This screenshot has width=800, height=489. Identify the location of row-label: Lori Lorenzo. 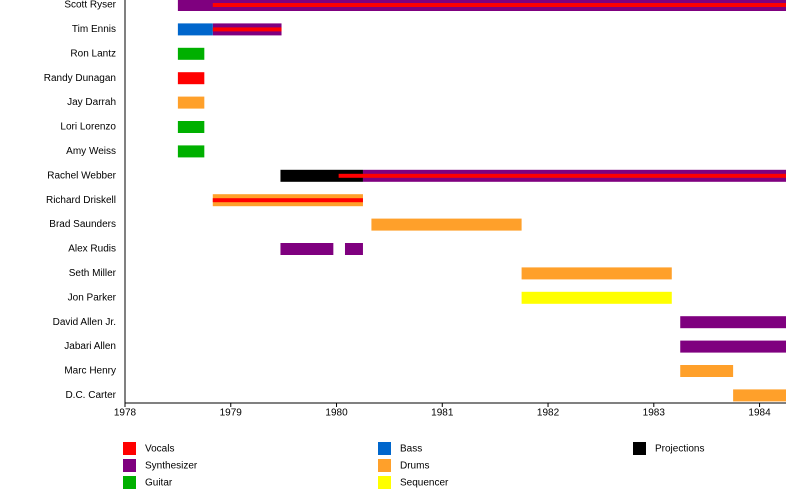
(88, 127).